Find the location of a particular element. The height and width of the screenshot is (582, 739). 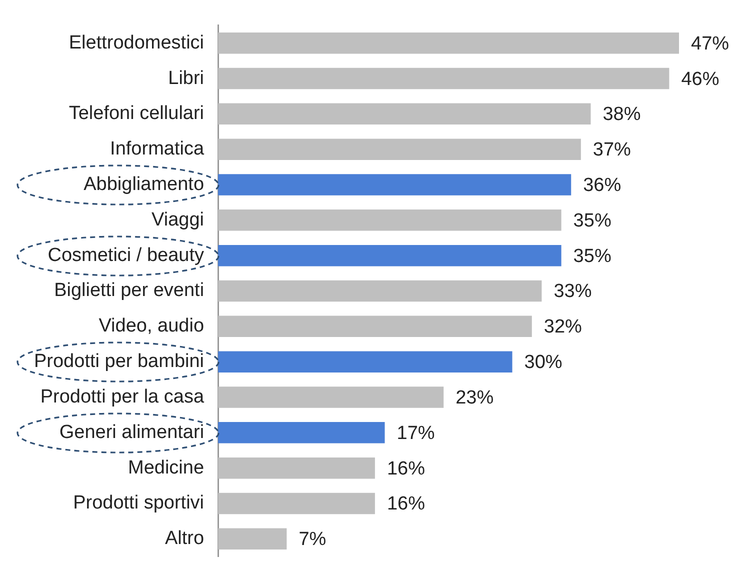

y-tick-label: Prodotti per la casa is located at coordinates (122, 397).